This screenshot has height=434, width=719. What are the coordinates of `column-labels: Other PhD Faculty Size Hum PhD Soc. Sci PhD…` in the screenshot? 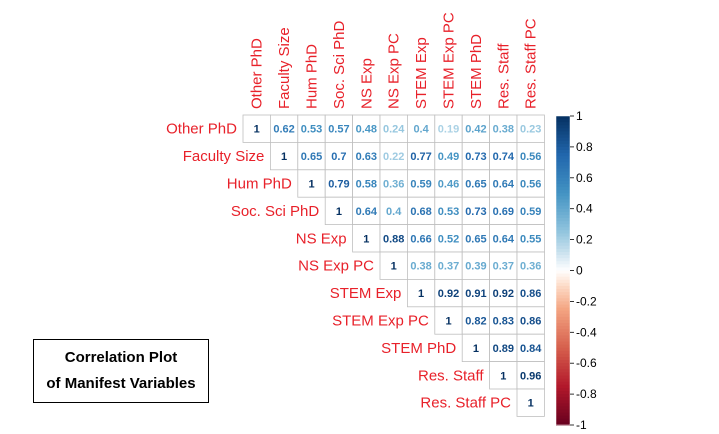 It's located at (394, 60).